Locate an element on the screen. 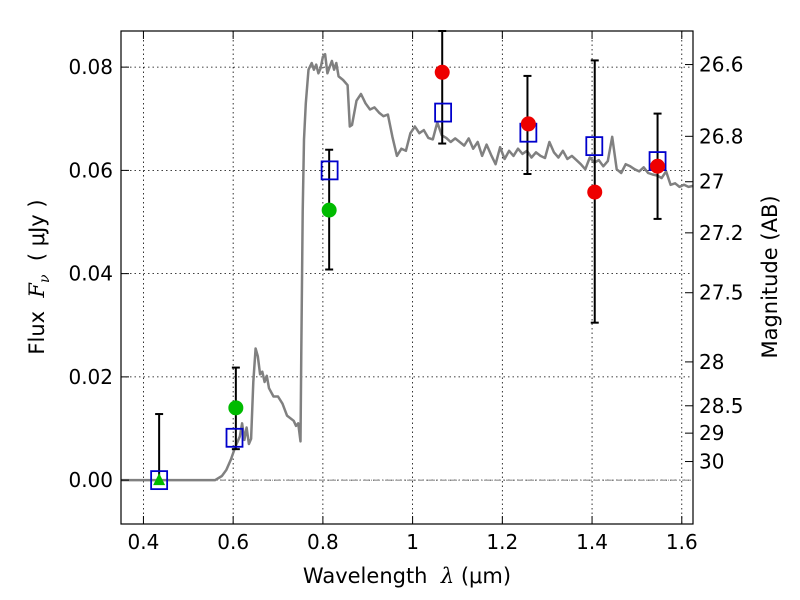  right-tick-label: 29 is located at coordinates (711, 433).